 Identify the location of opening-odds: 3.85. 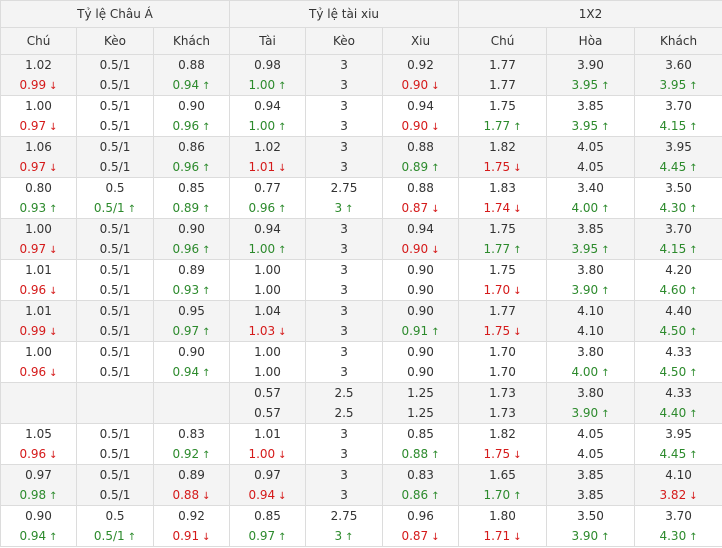
(590, 106).